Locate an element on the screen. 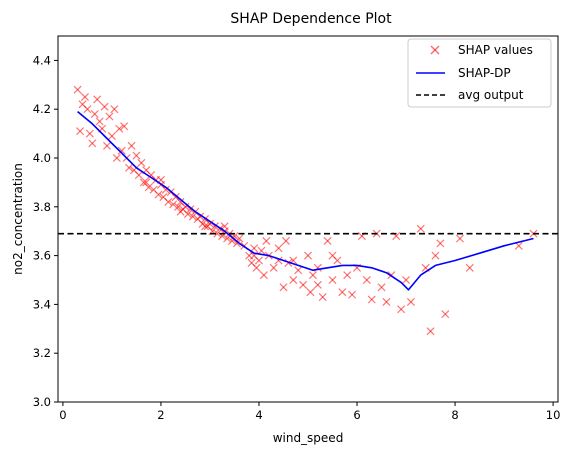 The image size is (573, 455). legend-box is located at coordinates (479, 73).